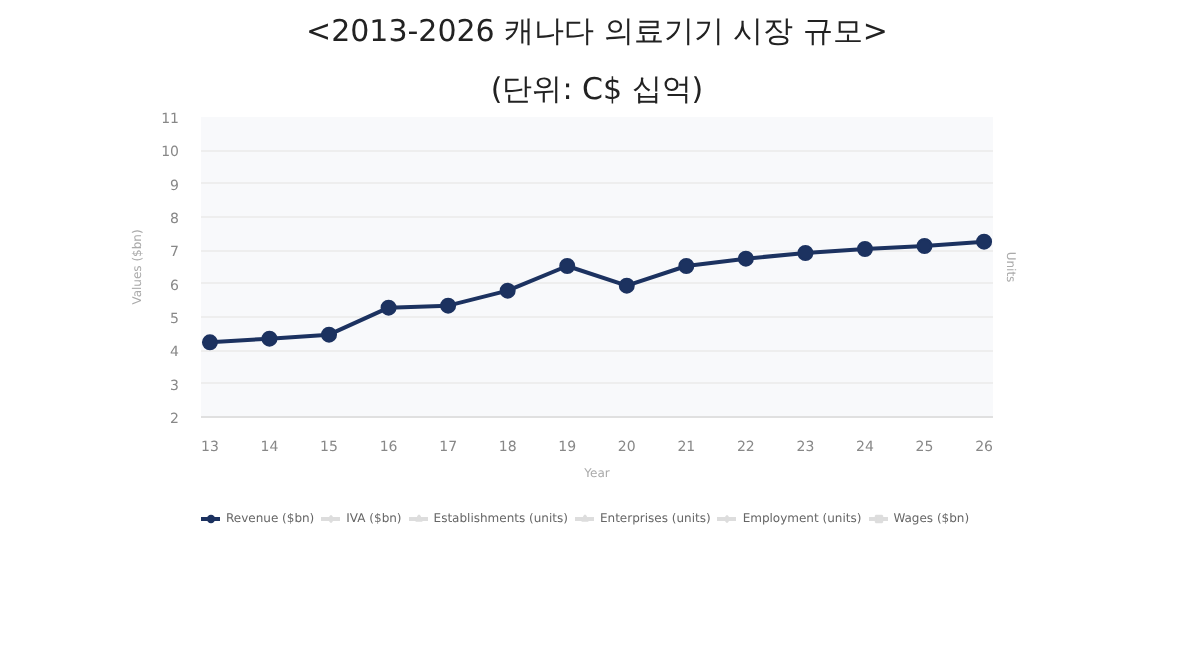  Describe the element at coordinates (597, 89) in the screenshot. I see `chart-subtitle: (단위: C$ 십억)` at that location.